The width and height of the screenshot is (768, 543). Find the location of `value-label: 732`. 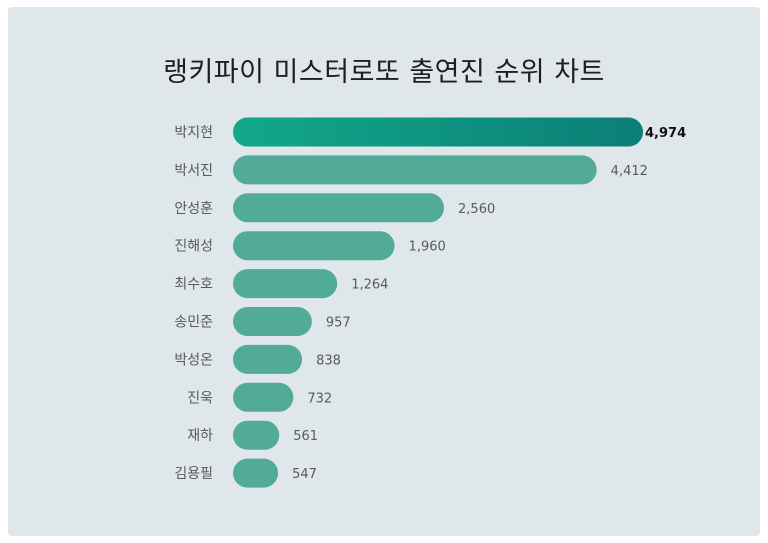

value-label: 732 is located at coordinates (319, 398).